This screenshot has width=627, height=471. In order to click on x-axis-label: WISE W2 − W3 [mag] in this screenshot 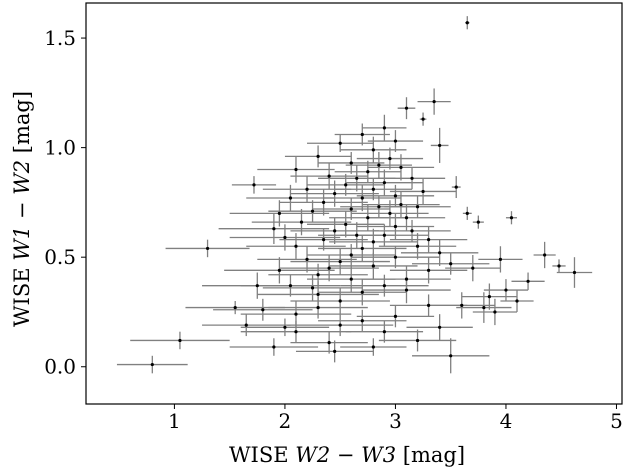, I will do `click(347, 455)`.